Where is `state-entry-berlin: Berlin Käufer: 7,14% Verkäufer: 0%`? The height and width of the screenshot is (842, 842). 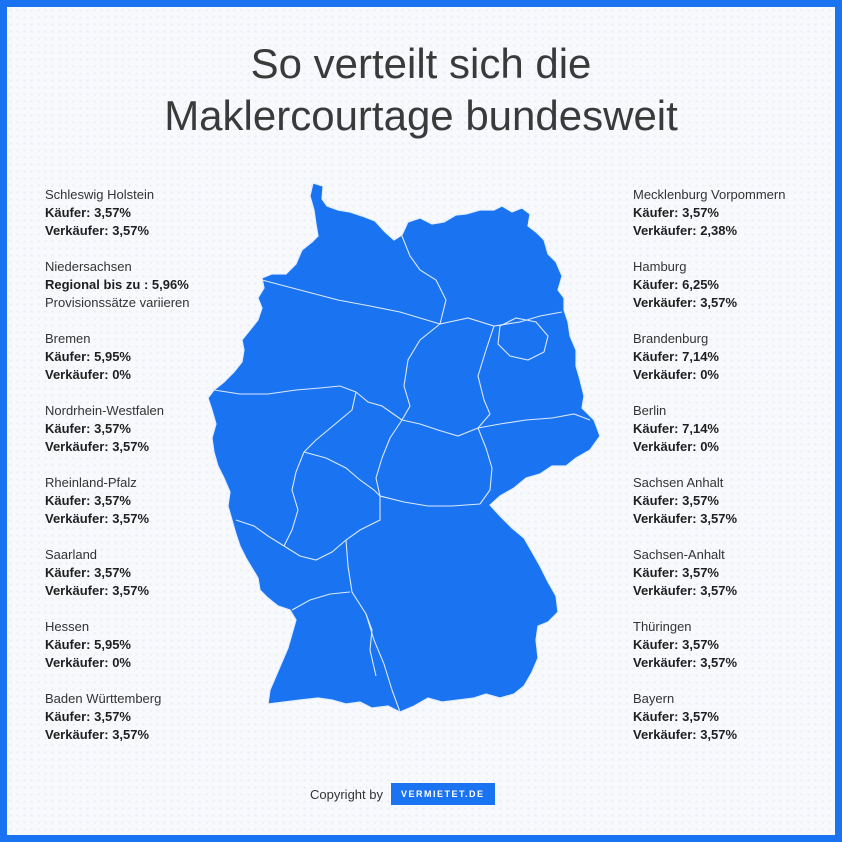 state-entry-berlin: Berlin Käufer: 7,14% Verkäufer: 0% is located at coordinates (709, 438).